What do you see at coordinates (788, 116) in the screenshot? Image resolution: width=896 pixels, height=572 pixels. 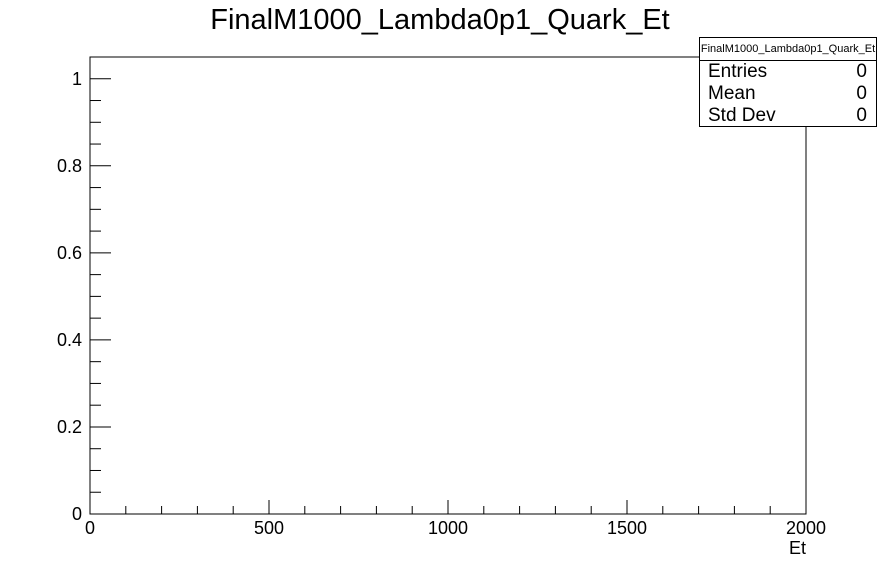 I see `stats-stddev-row: Std Dev 0` at bounding box center [788, 116].